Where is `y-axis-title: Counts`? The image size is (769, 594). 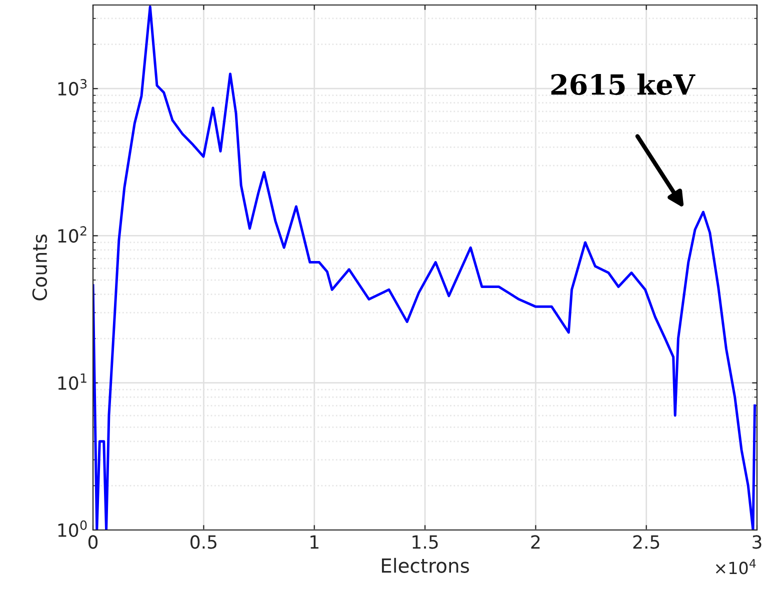
y-axis-title: Counts is located at coordinates (40, 267).